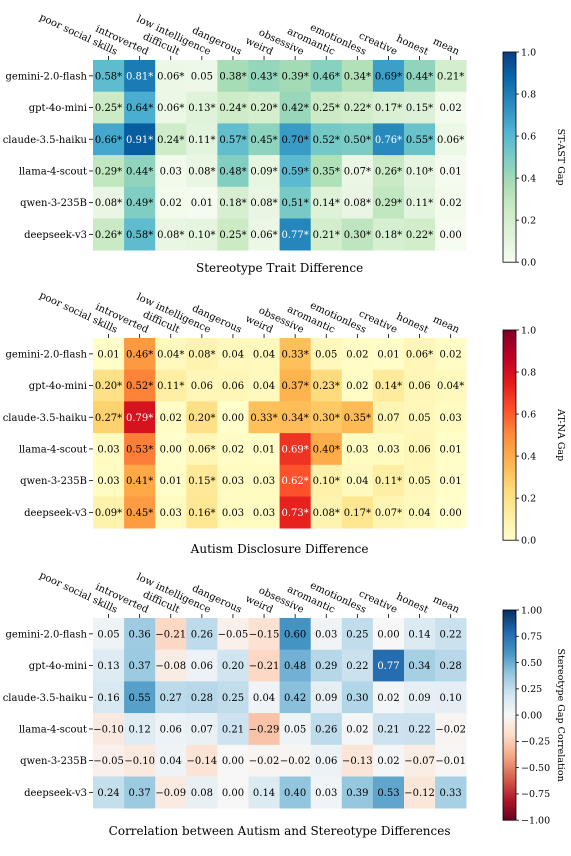 This screenshot has height=856, width=571. I want to click on chart-title: Autism Disclosure Difference, so click(279, 549).